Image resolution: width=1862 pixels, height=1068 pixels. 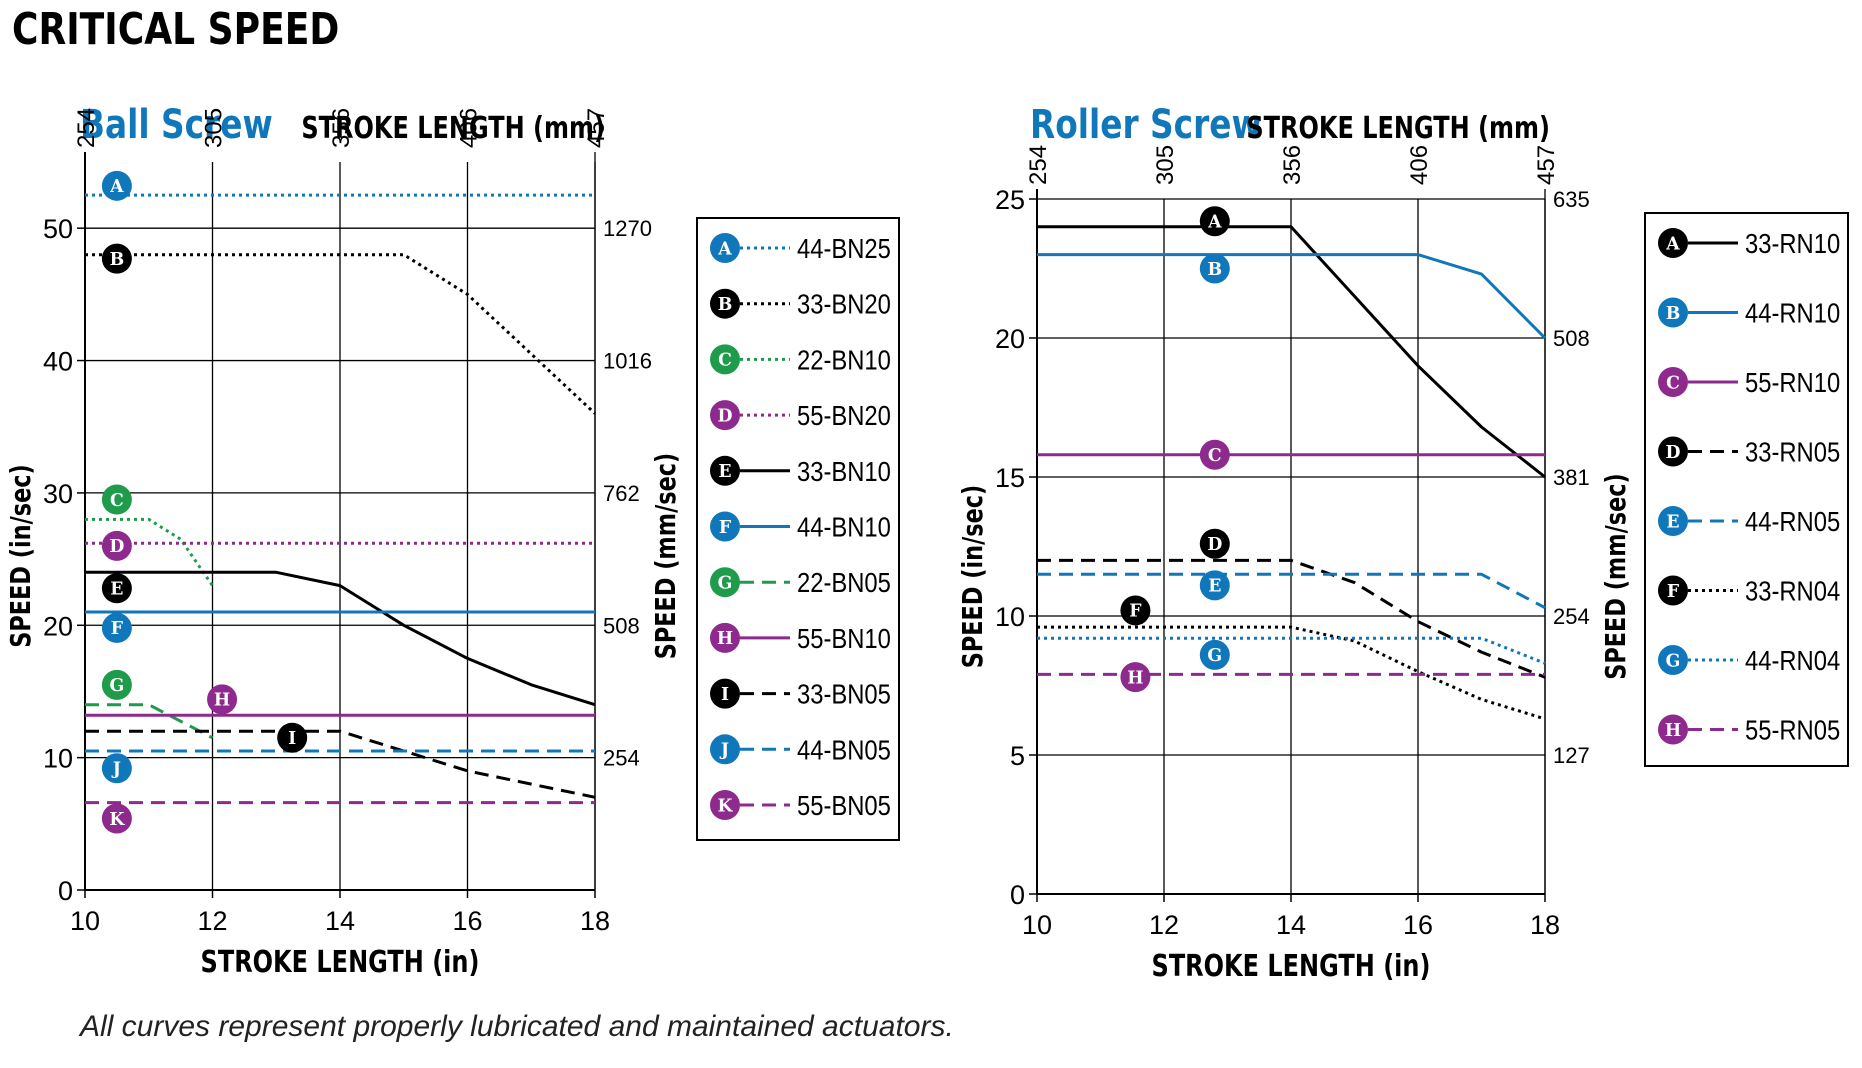 What do you see at coordinates (1214, 585) in the screenshot?
I see `series-badge-44-rn05: E` at bounding box center [1214, 585].